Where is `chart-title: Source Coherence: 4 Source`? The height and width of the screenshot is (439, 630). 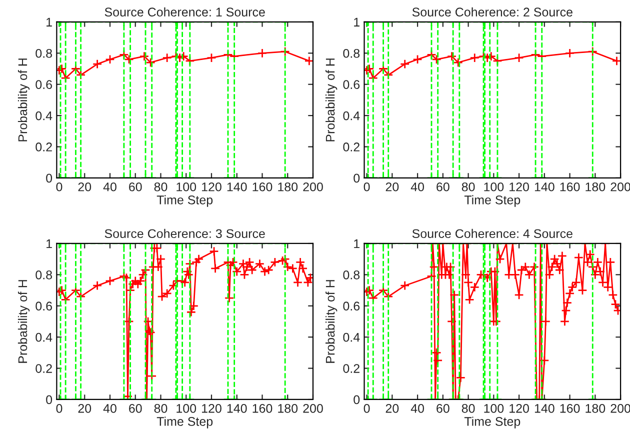
chart-title: Source Coherence: 4 Source is located at coordinates (492, 233).